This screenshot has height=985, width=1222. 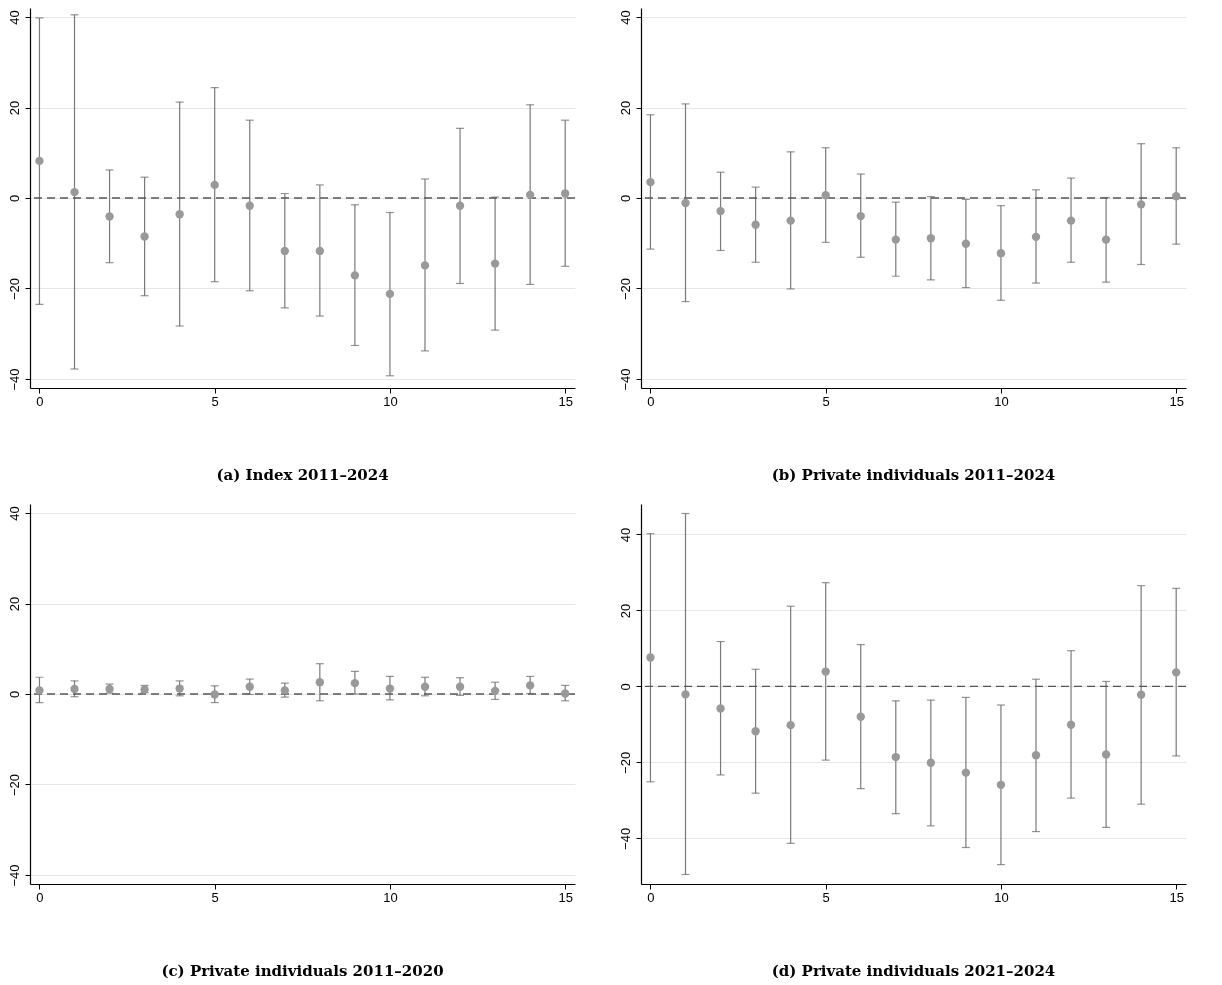 I want to click on text: (b) Private individuals 2011–2024, so click(x=913, y=475).